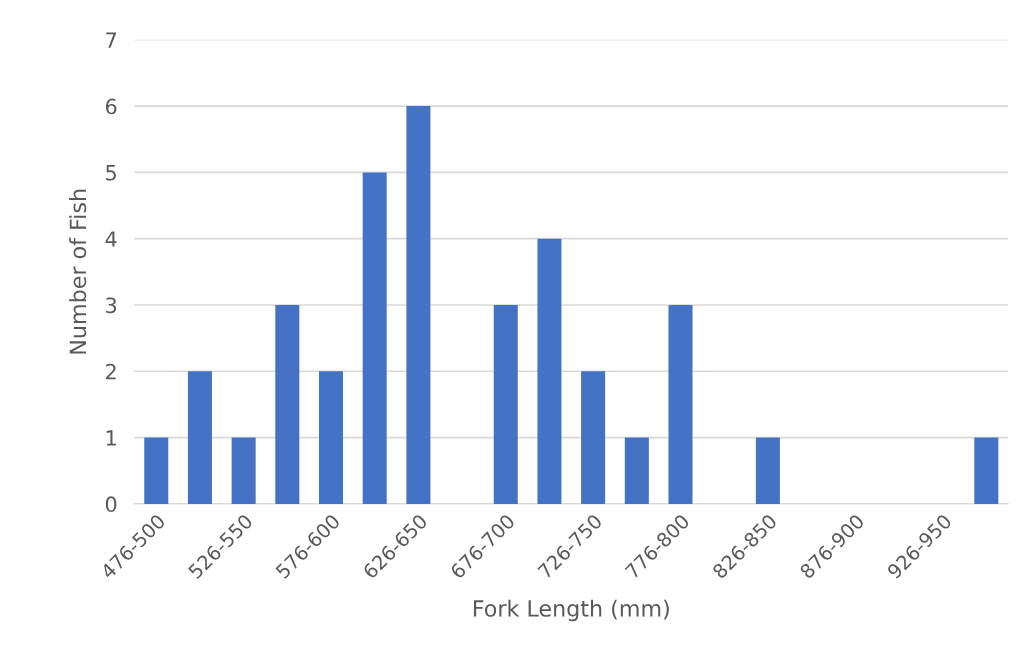 The height and width of the screenshot is (663, 1034). I want to click on y-tick-label: 7, so click(111, 40).